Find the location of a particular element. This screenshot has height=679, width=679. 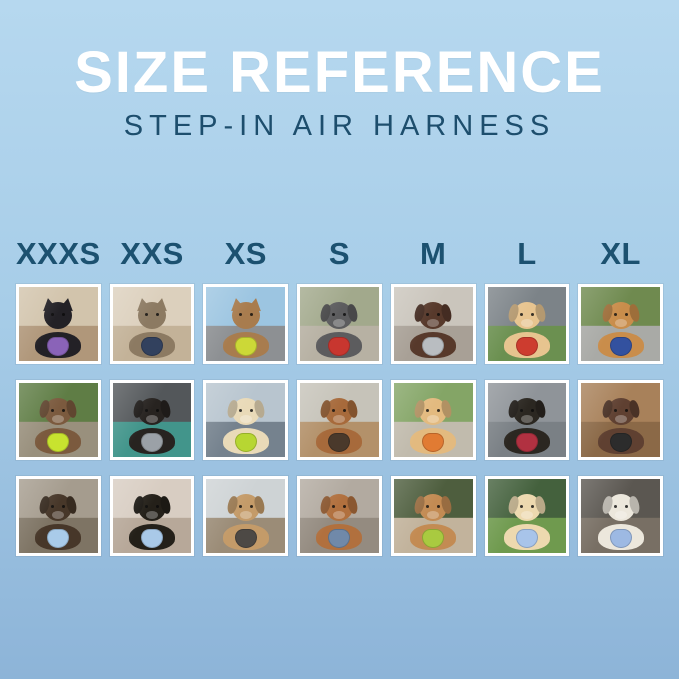

page-title: SIZE REFERENCE is located at coordinates (339, 72).